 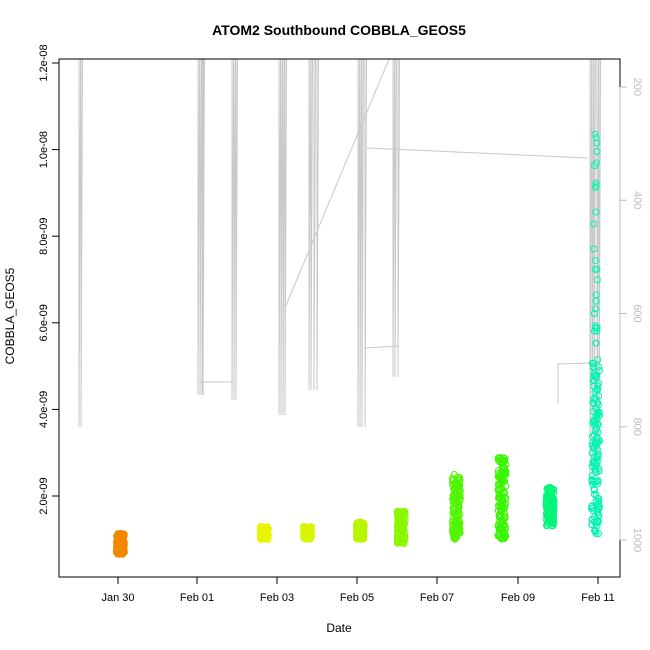 I want to click on y-tick-label: 8.0e-09, so click(x=44, y=236).